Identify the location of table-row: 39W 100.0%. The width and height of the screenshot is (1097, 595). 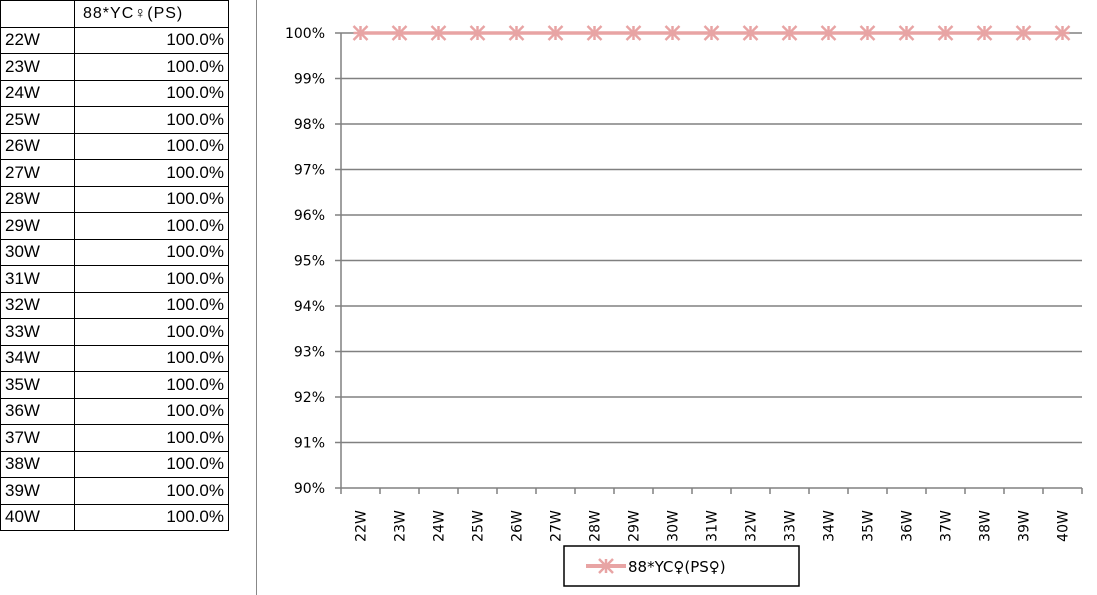
(114, 491).